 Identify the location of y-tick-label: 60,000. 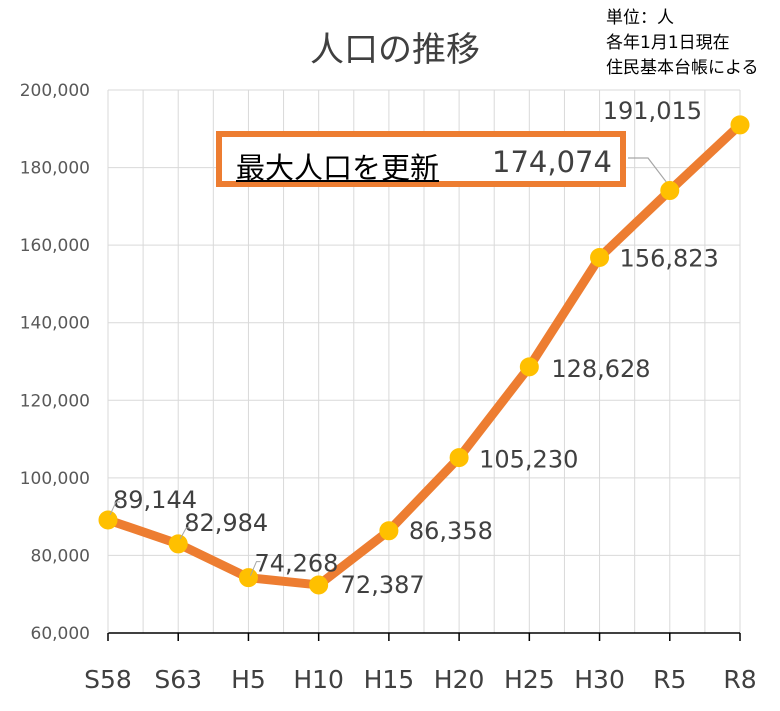
(60, 634).